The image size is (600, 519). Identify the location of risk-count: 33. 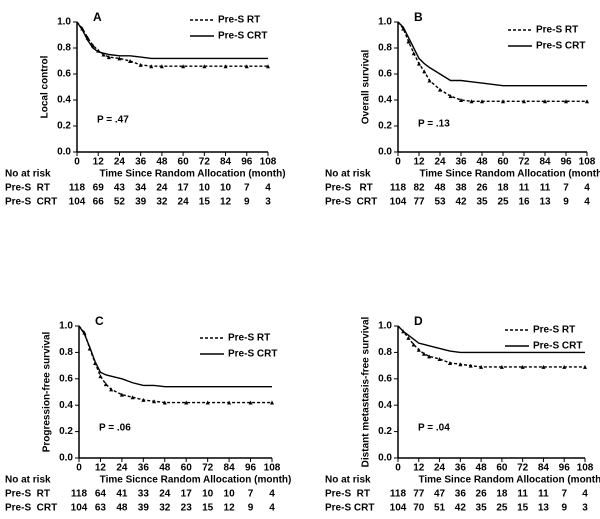
(144, 494).